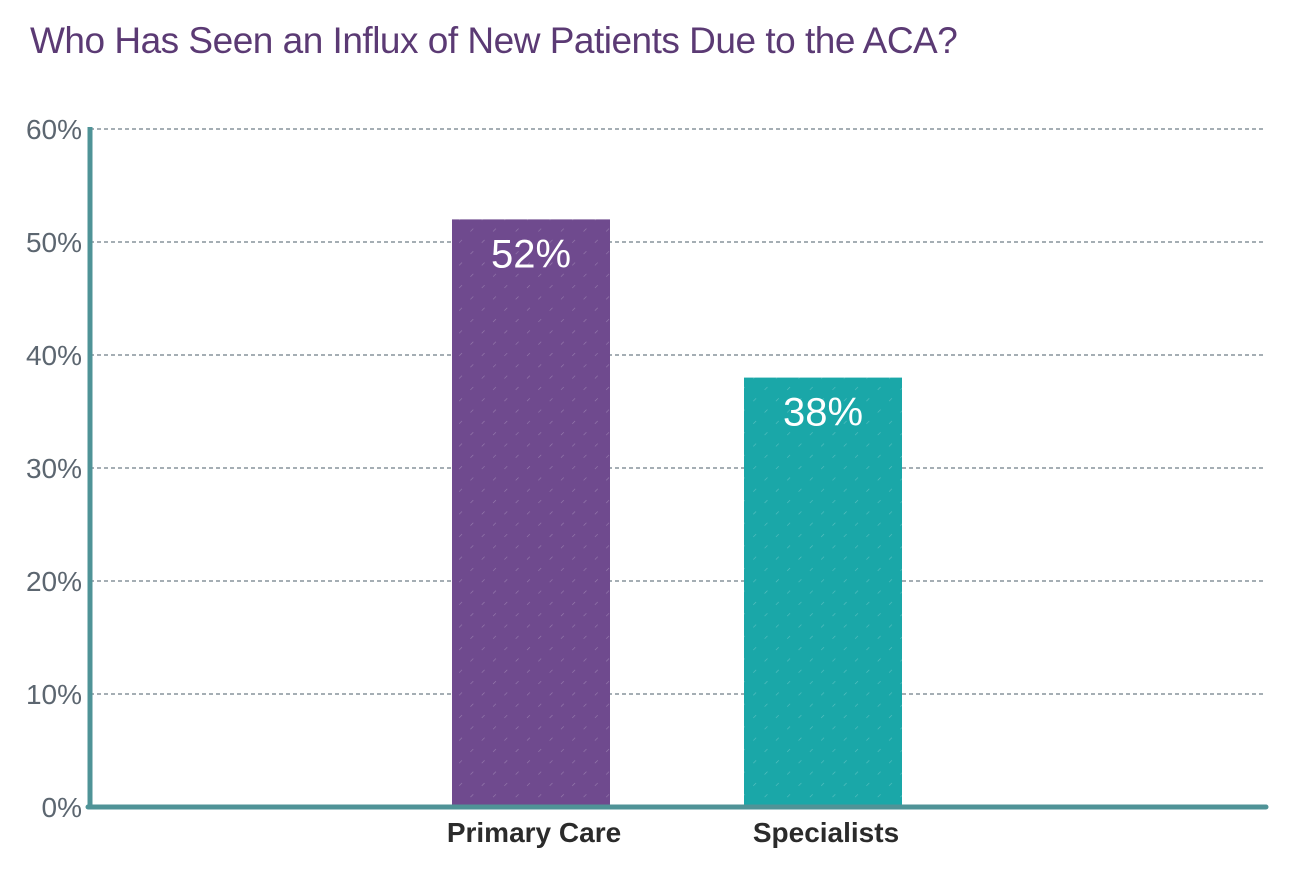 The width and height of the screenshot is (1290, 878). Describe the element at coordinates (54, 129) in the screenshot. I see `y-tick-label: 60%` at that location.